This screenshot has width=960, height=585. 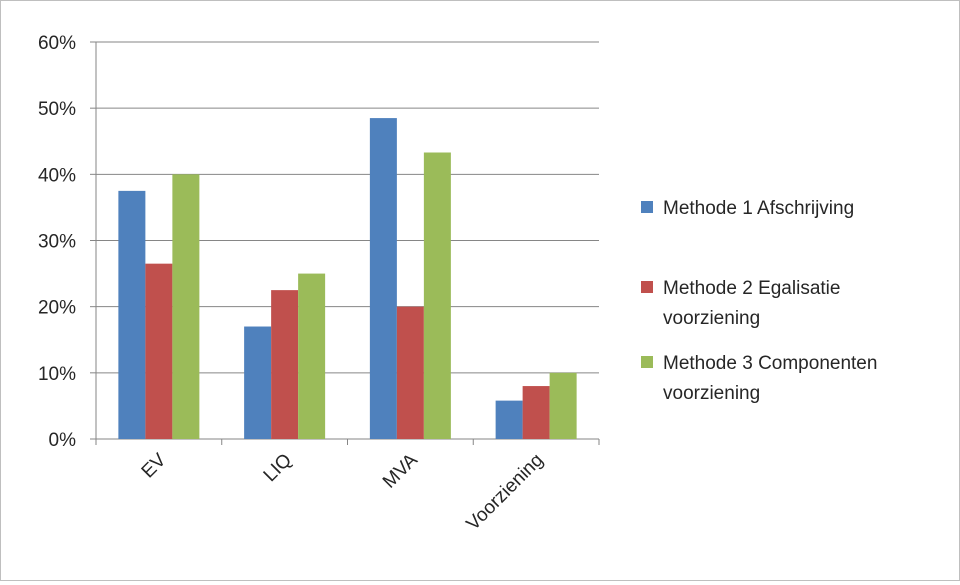 I want to click on legend-label: Methode 1 Afschrijving, so click(x=758, y=208).